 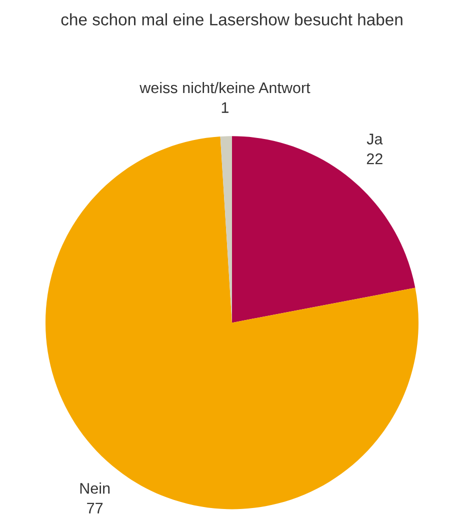 I want to click on slice-label: Ja, so click(x=374, y=139).